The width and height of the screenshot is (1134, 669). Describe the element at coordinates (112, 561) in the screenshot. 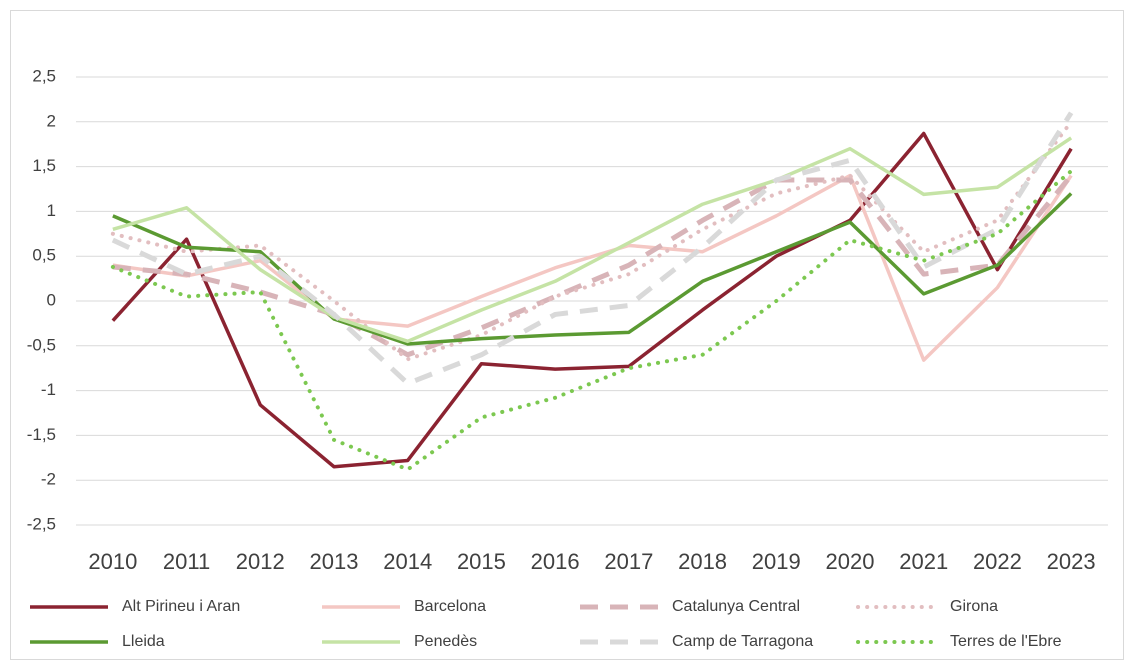

I see `x-tick-label: 2010` at that location.